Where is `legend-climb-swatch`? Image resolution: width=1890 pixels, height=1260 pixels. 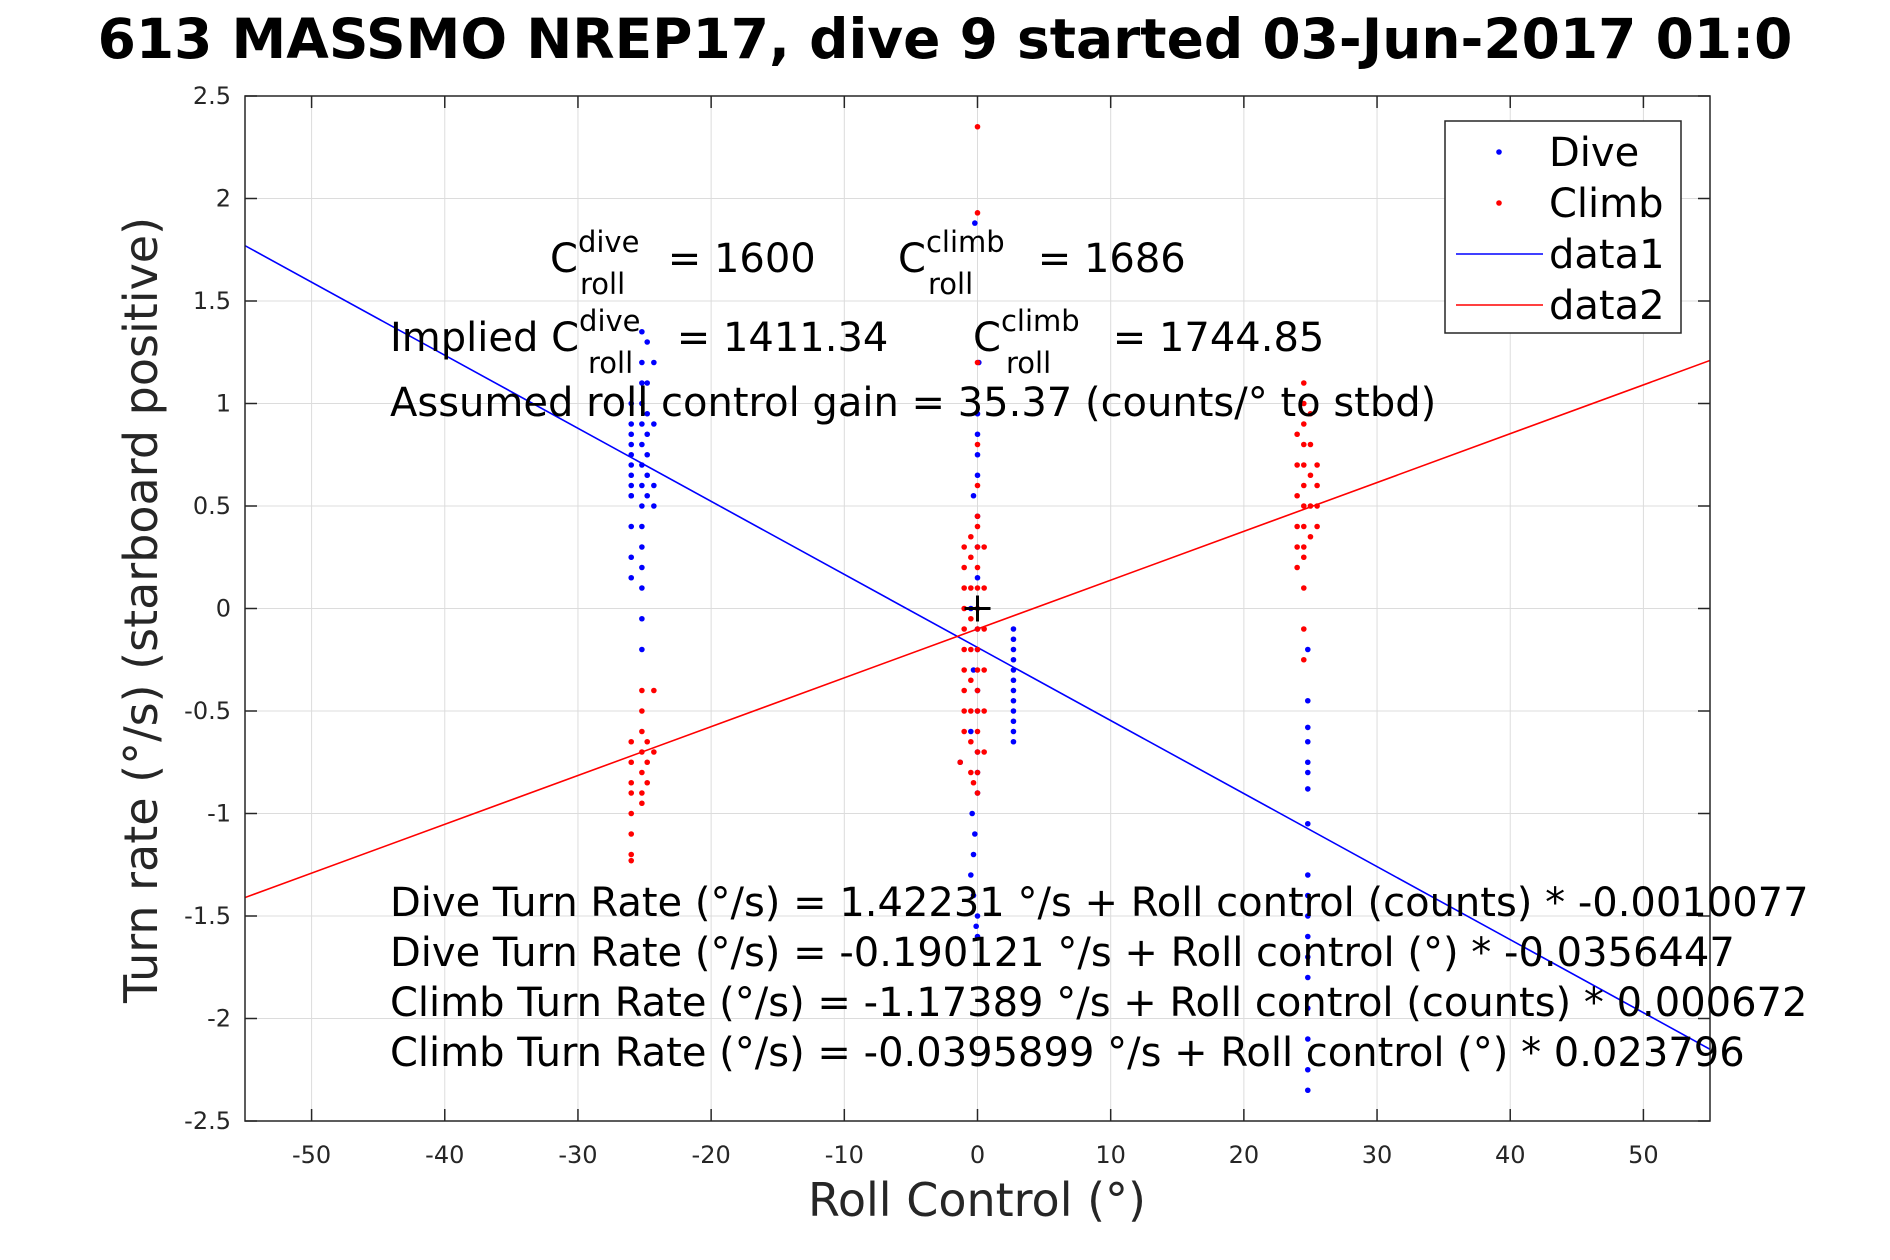 legend-climb-swatch is located at coordinates (1499, 203).